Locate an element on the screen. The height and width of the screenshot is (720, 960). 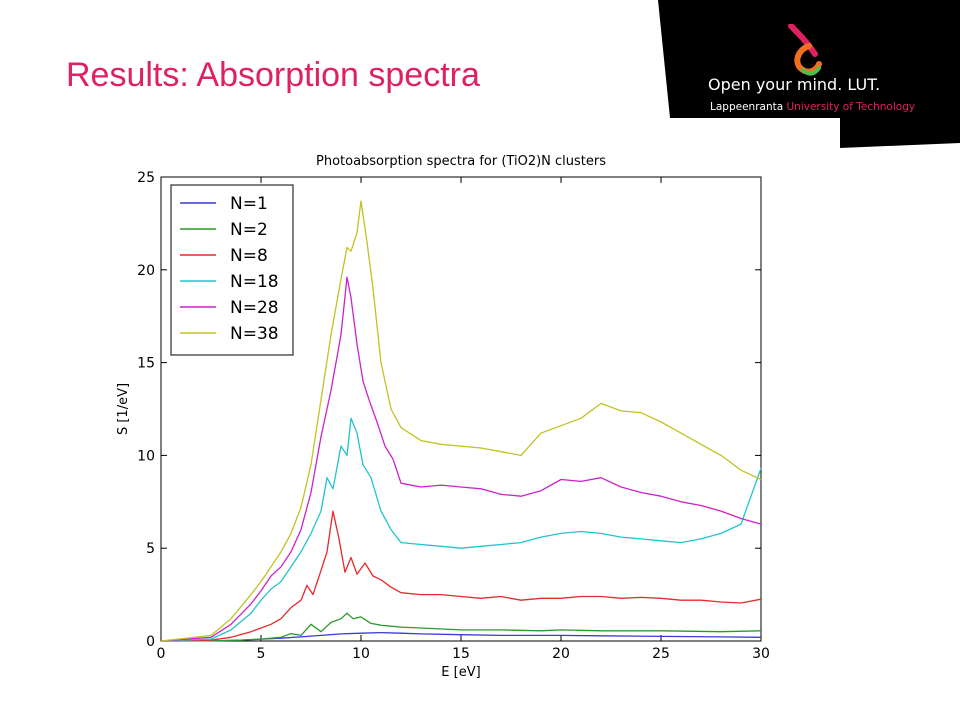
x-tick-label: 10 is located at coordinates (361, 654).